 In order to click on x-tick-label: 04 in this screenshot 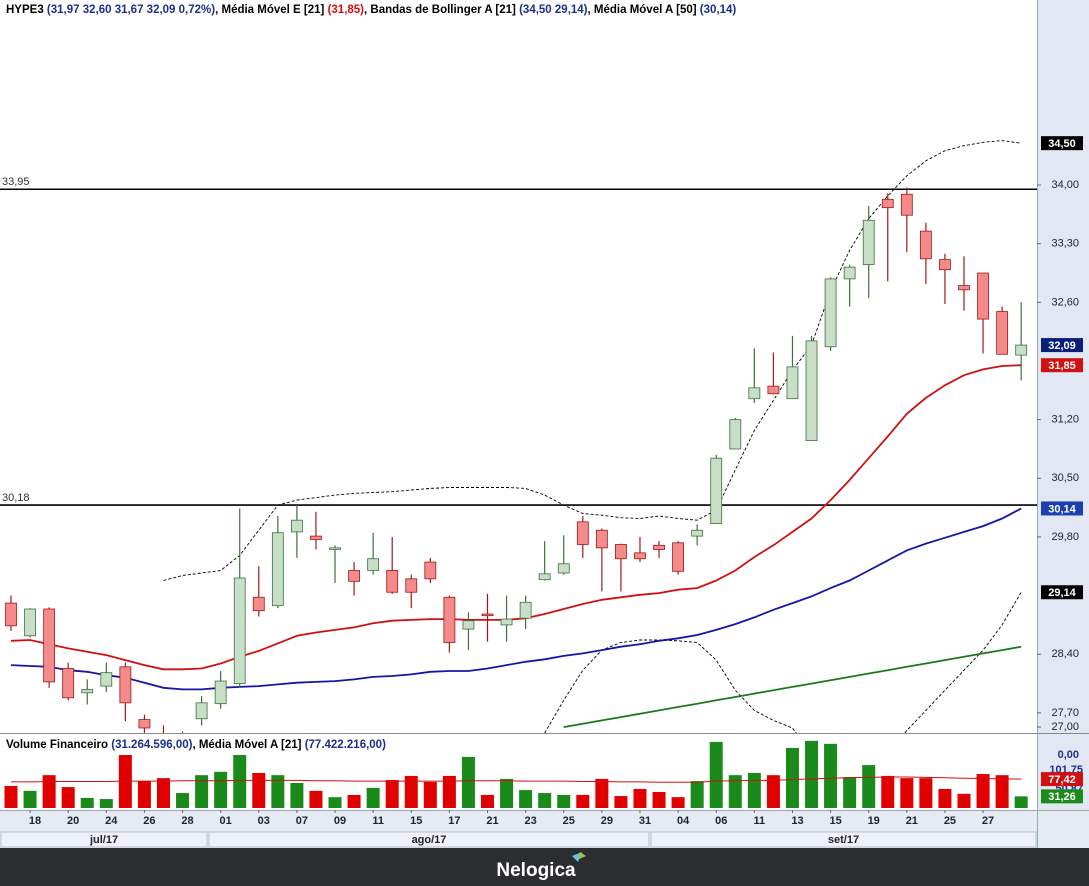, I will do `click(683, 821)`.